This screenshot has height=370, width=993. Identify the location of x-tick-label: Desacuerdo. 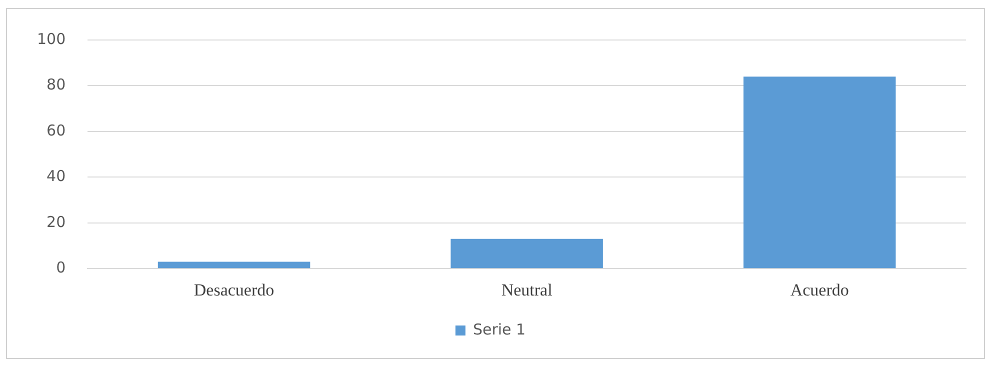
(234, 290).